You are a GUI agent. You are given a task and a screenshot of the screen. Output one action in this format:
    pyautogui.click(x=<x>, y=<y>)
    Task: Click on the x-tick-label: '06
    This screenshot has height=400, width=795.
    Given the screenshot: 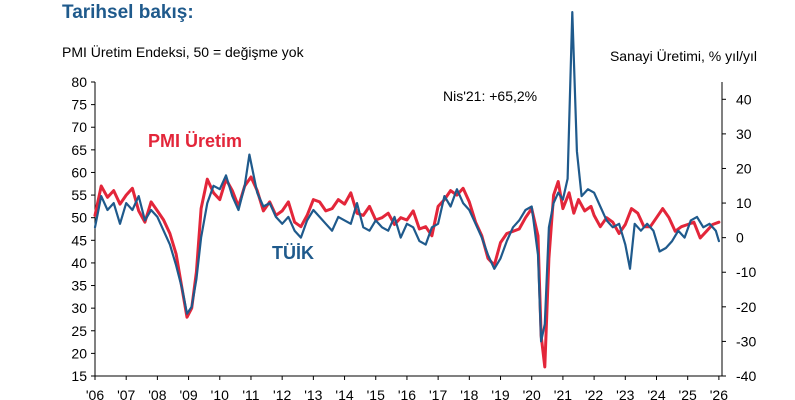 What is the action you would take?
    pyautogui.click(x=95, y=393)
    